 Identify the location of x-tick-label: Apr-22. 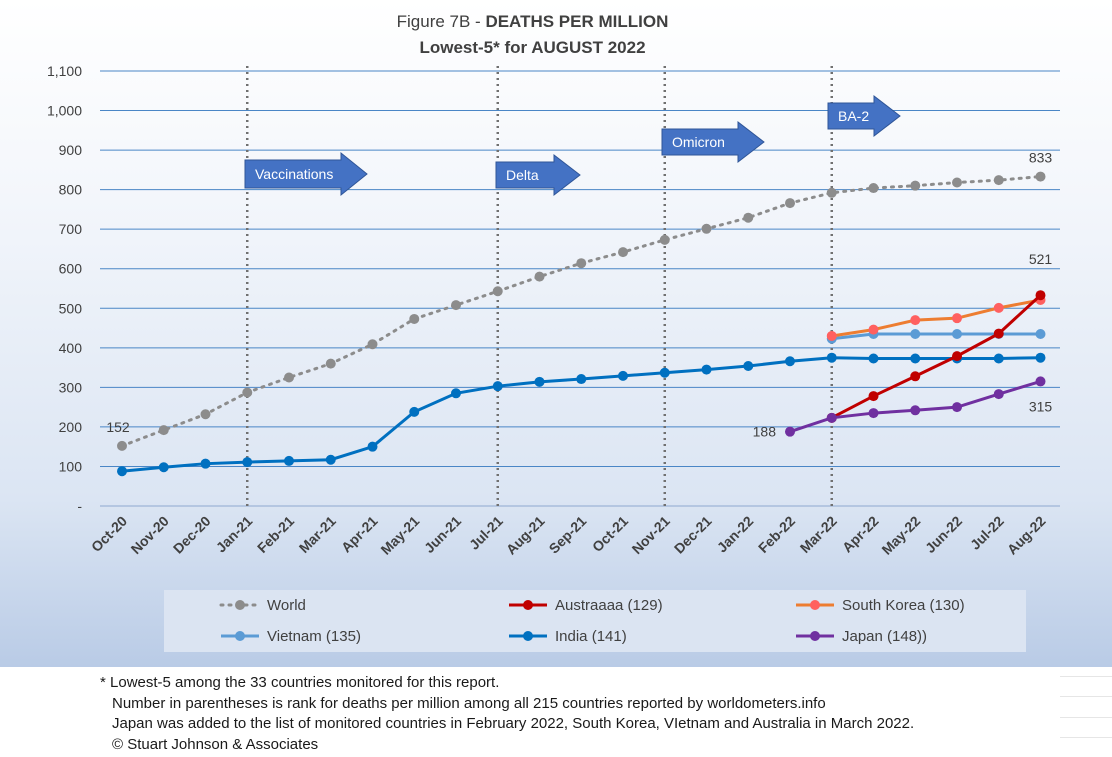
(860, 534).